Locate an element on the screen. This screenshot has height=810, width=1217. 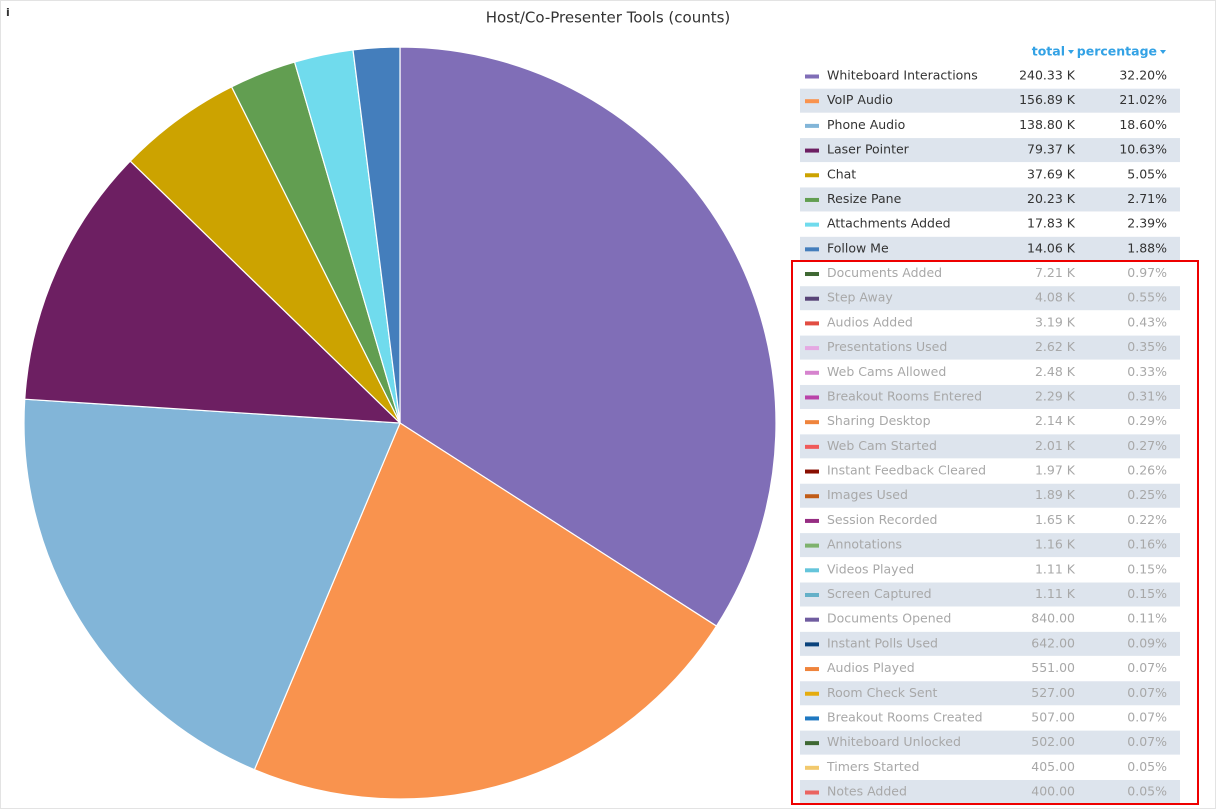
legend-label: Documents Added is located at coordinates (884, 272).